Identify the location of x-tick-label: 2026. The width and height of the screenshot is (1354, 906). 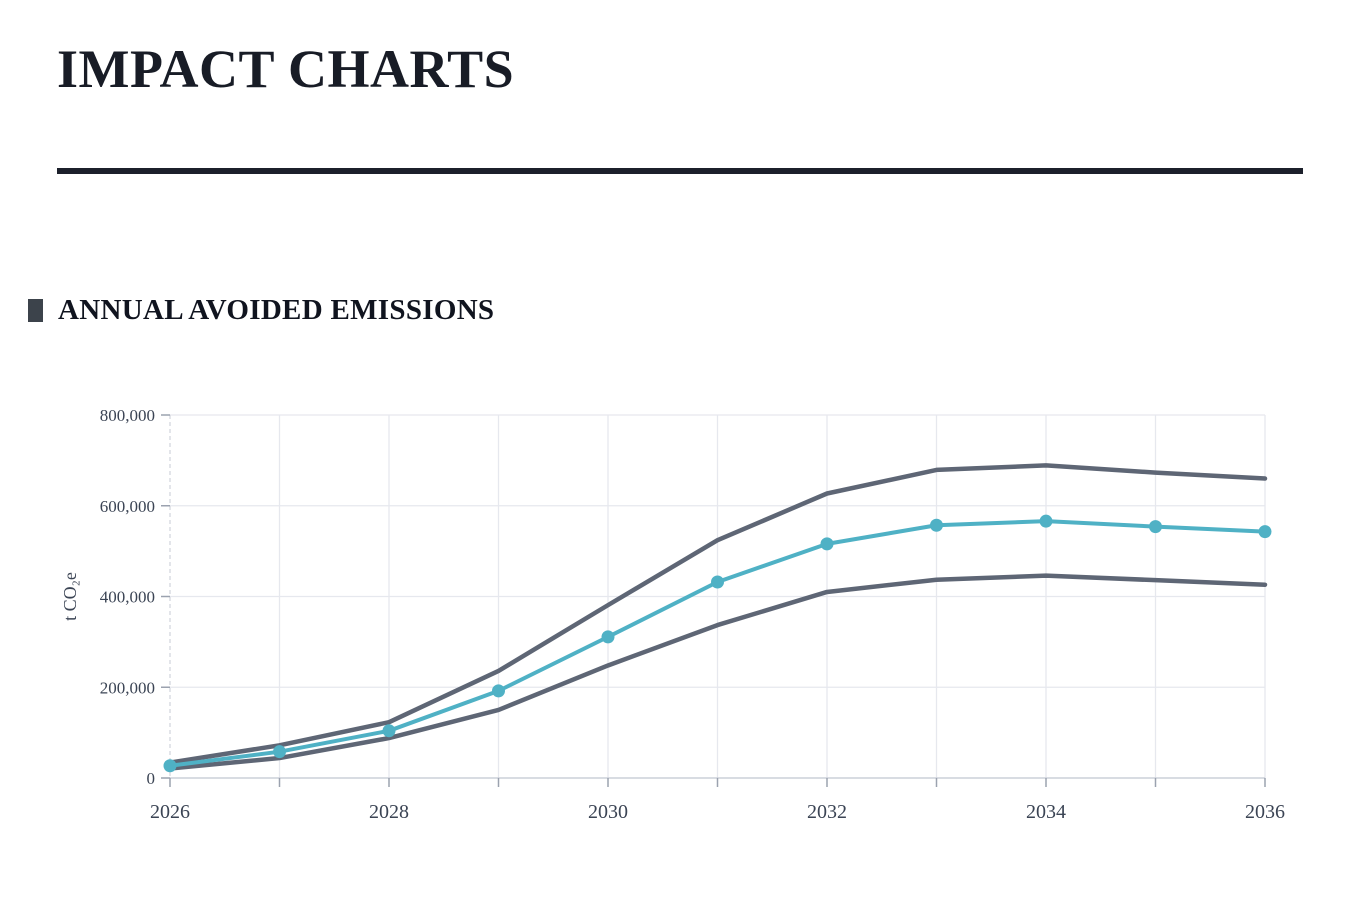
(170, 812).